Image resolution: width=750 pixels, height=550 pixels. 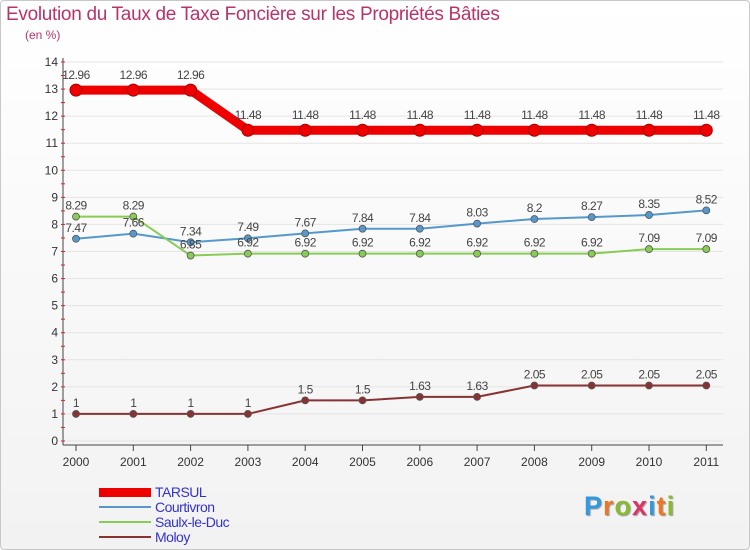 What do you see at coordinates (629, 506) in the screenshot?
I see `proxiti-logo: Proxiti` at bounding box center [629, 506].